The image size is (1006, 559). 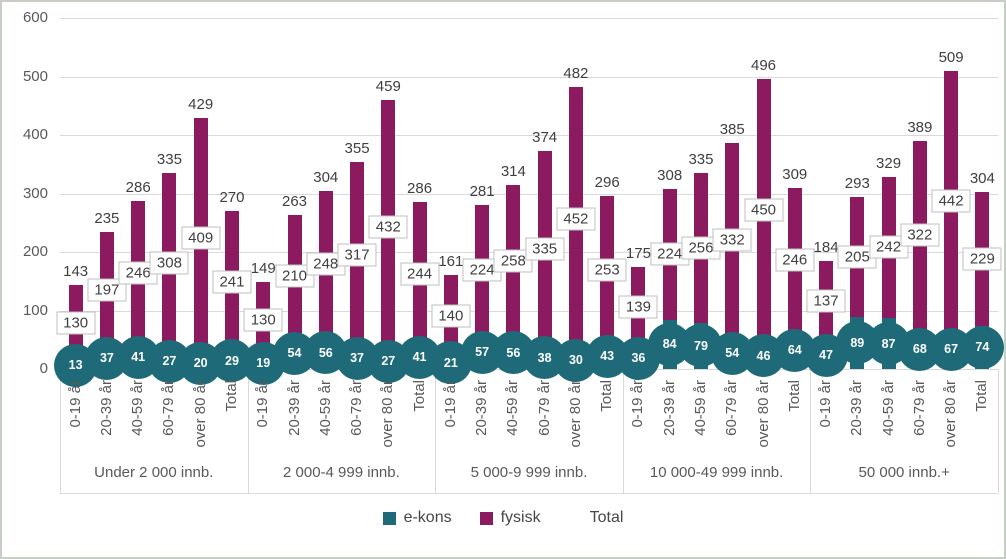 I want to click on fysisk-value-label-box: 244, so click(x=420, y=274).